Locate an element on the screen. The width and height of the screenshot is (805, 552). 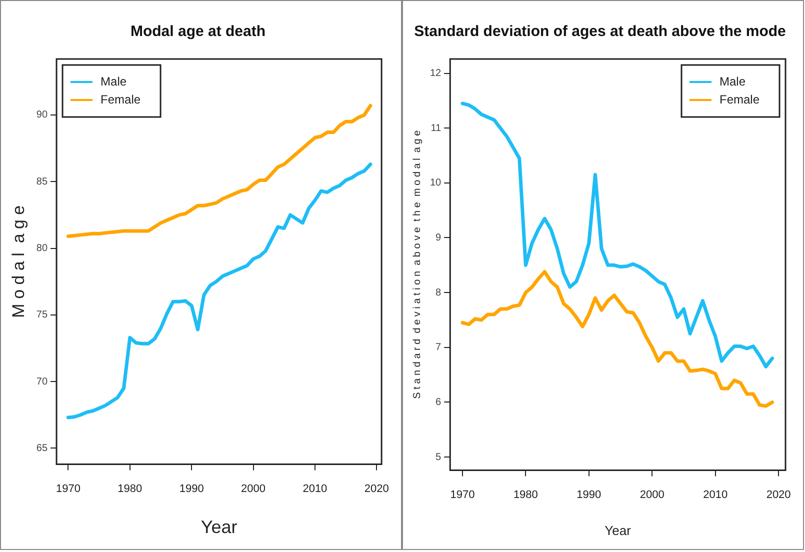
y-tick-label: 70 is located at coordinates (42, 382).